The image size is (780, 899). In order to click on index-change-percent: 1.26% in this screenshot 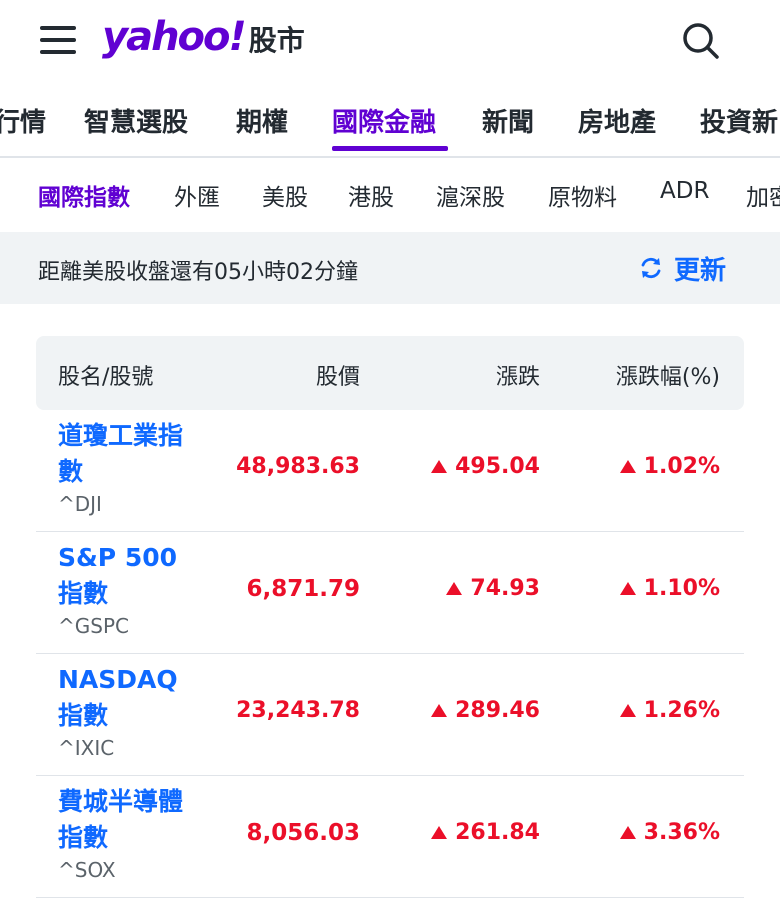, I will do `click(669, 710)`.